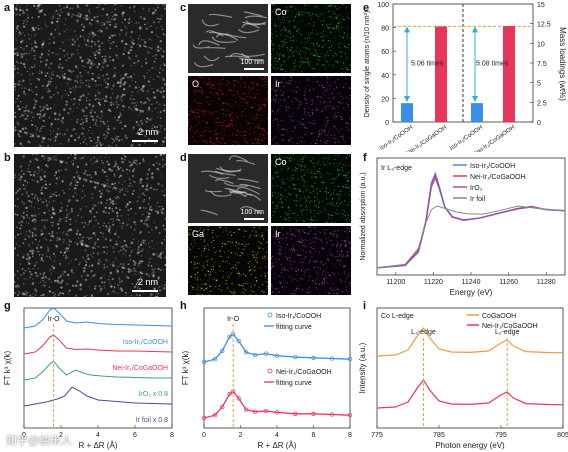 The height and width of the screenshot is (452, 568). Describe the element at coordinates (541, 5) in the screenshot. I see `ytick-label-right-e: 15` at that location.